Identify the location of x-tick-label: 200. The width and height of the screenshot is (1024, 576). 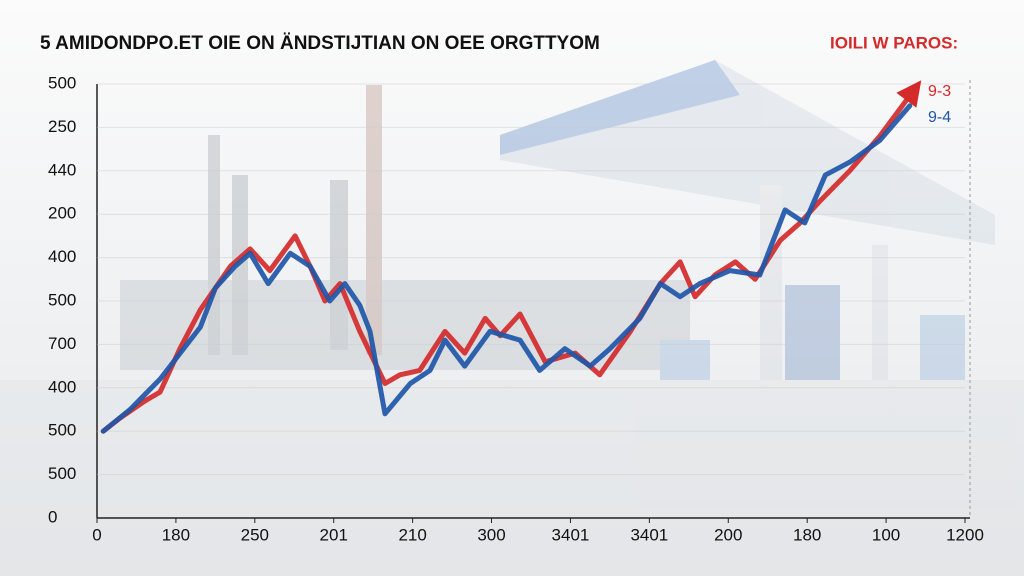
(728, 534).